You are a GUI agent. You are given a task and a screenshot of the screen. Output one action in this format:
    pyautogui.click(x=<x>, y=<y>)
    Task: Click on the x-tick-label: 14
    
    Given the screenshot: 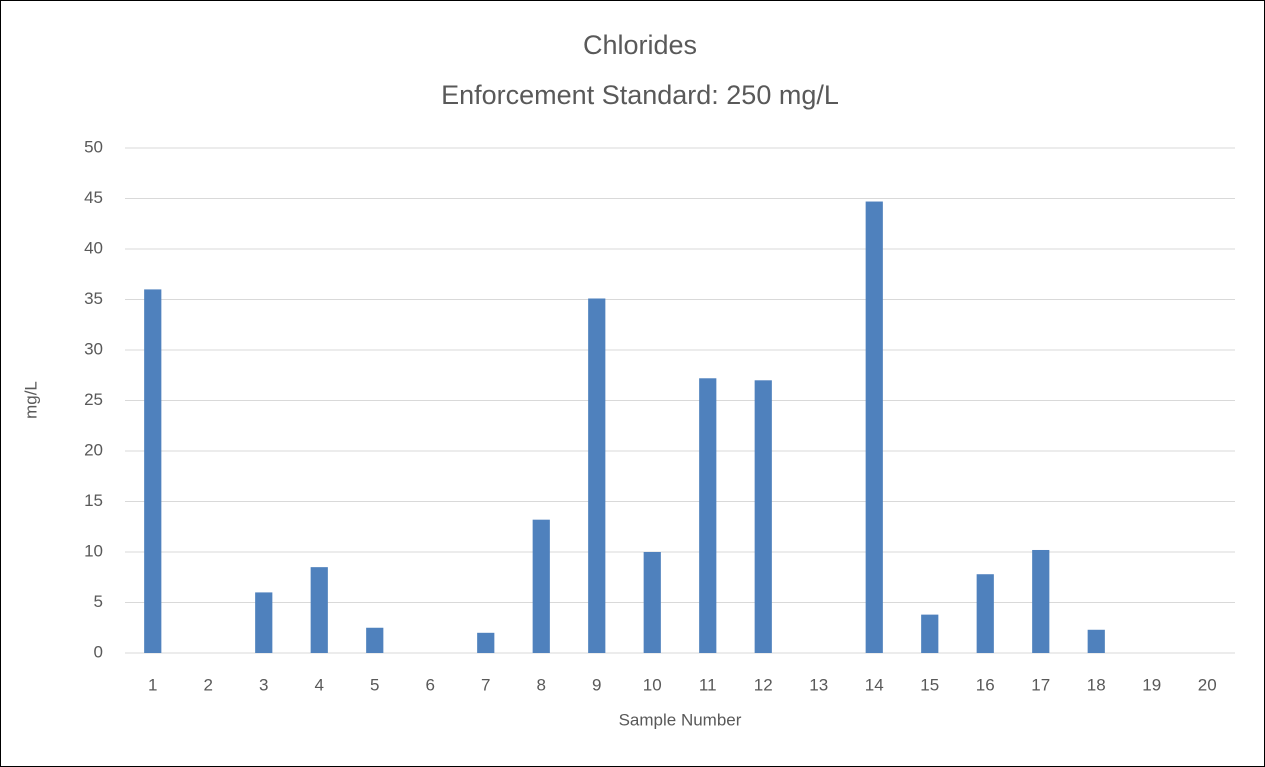 What is the action you would take?
    pyautogui.click(x=874, y=684)
    